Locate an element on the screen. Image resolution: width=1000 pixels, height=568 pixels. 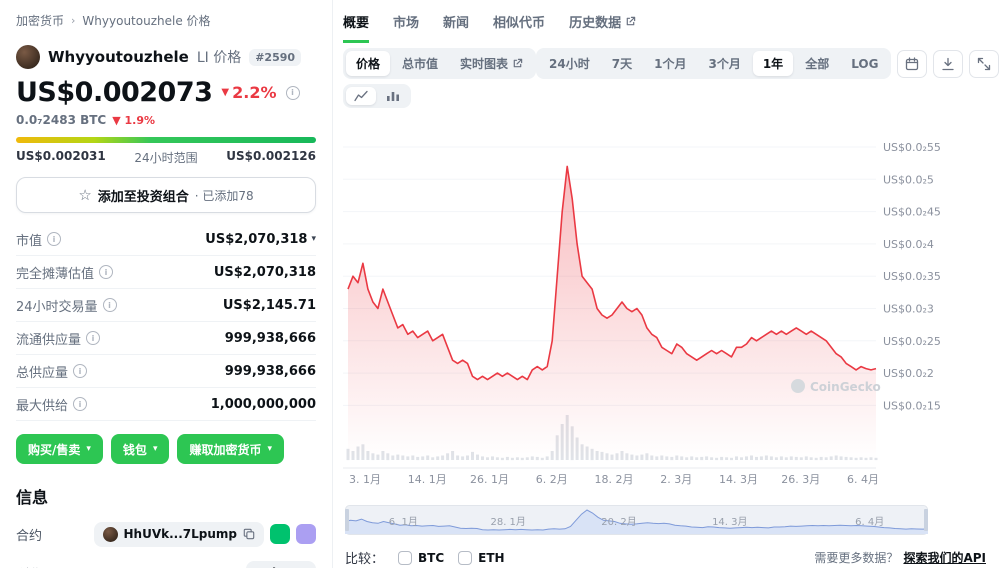
tab-overview: 概要 is located at coordinates (356, 27).